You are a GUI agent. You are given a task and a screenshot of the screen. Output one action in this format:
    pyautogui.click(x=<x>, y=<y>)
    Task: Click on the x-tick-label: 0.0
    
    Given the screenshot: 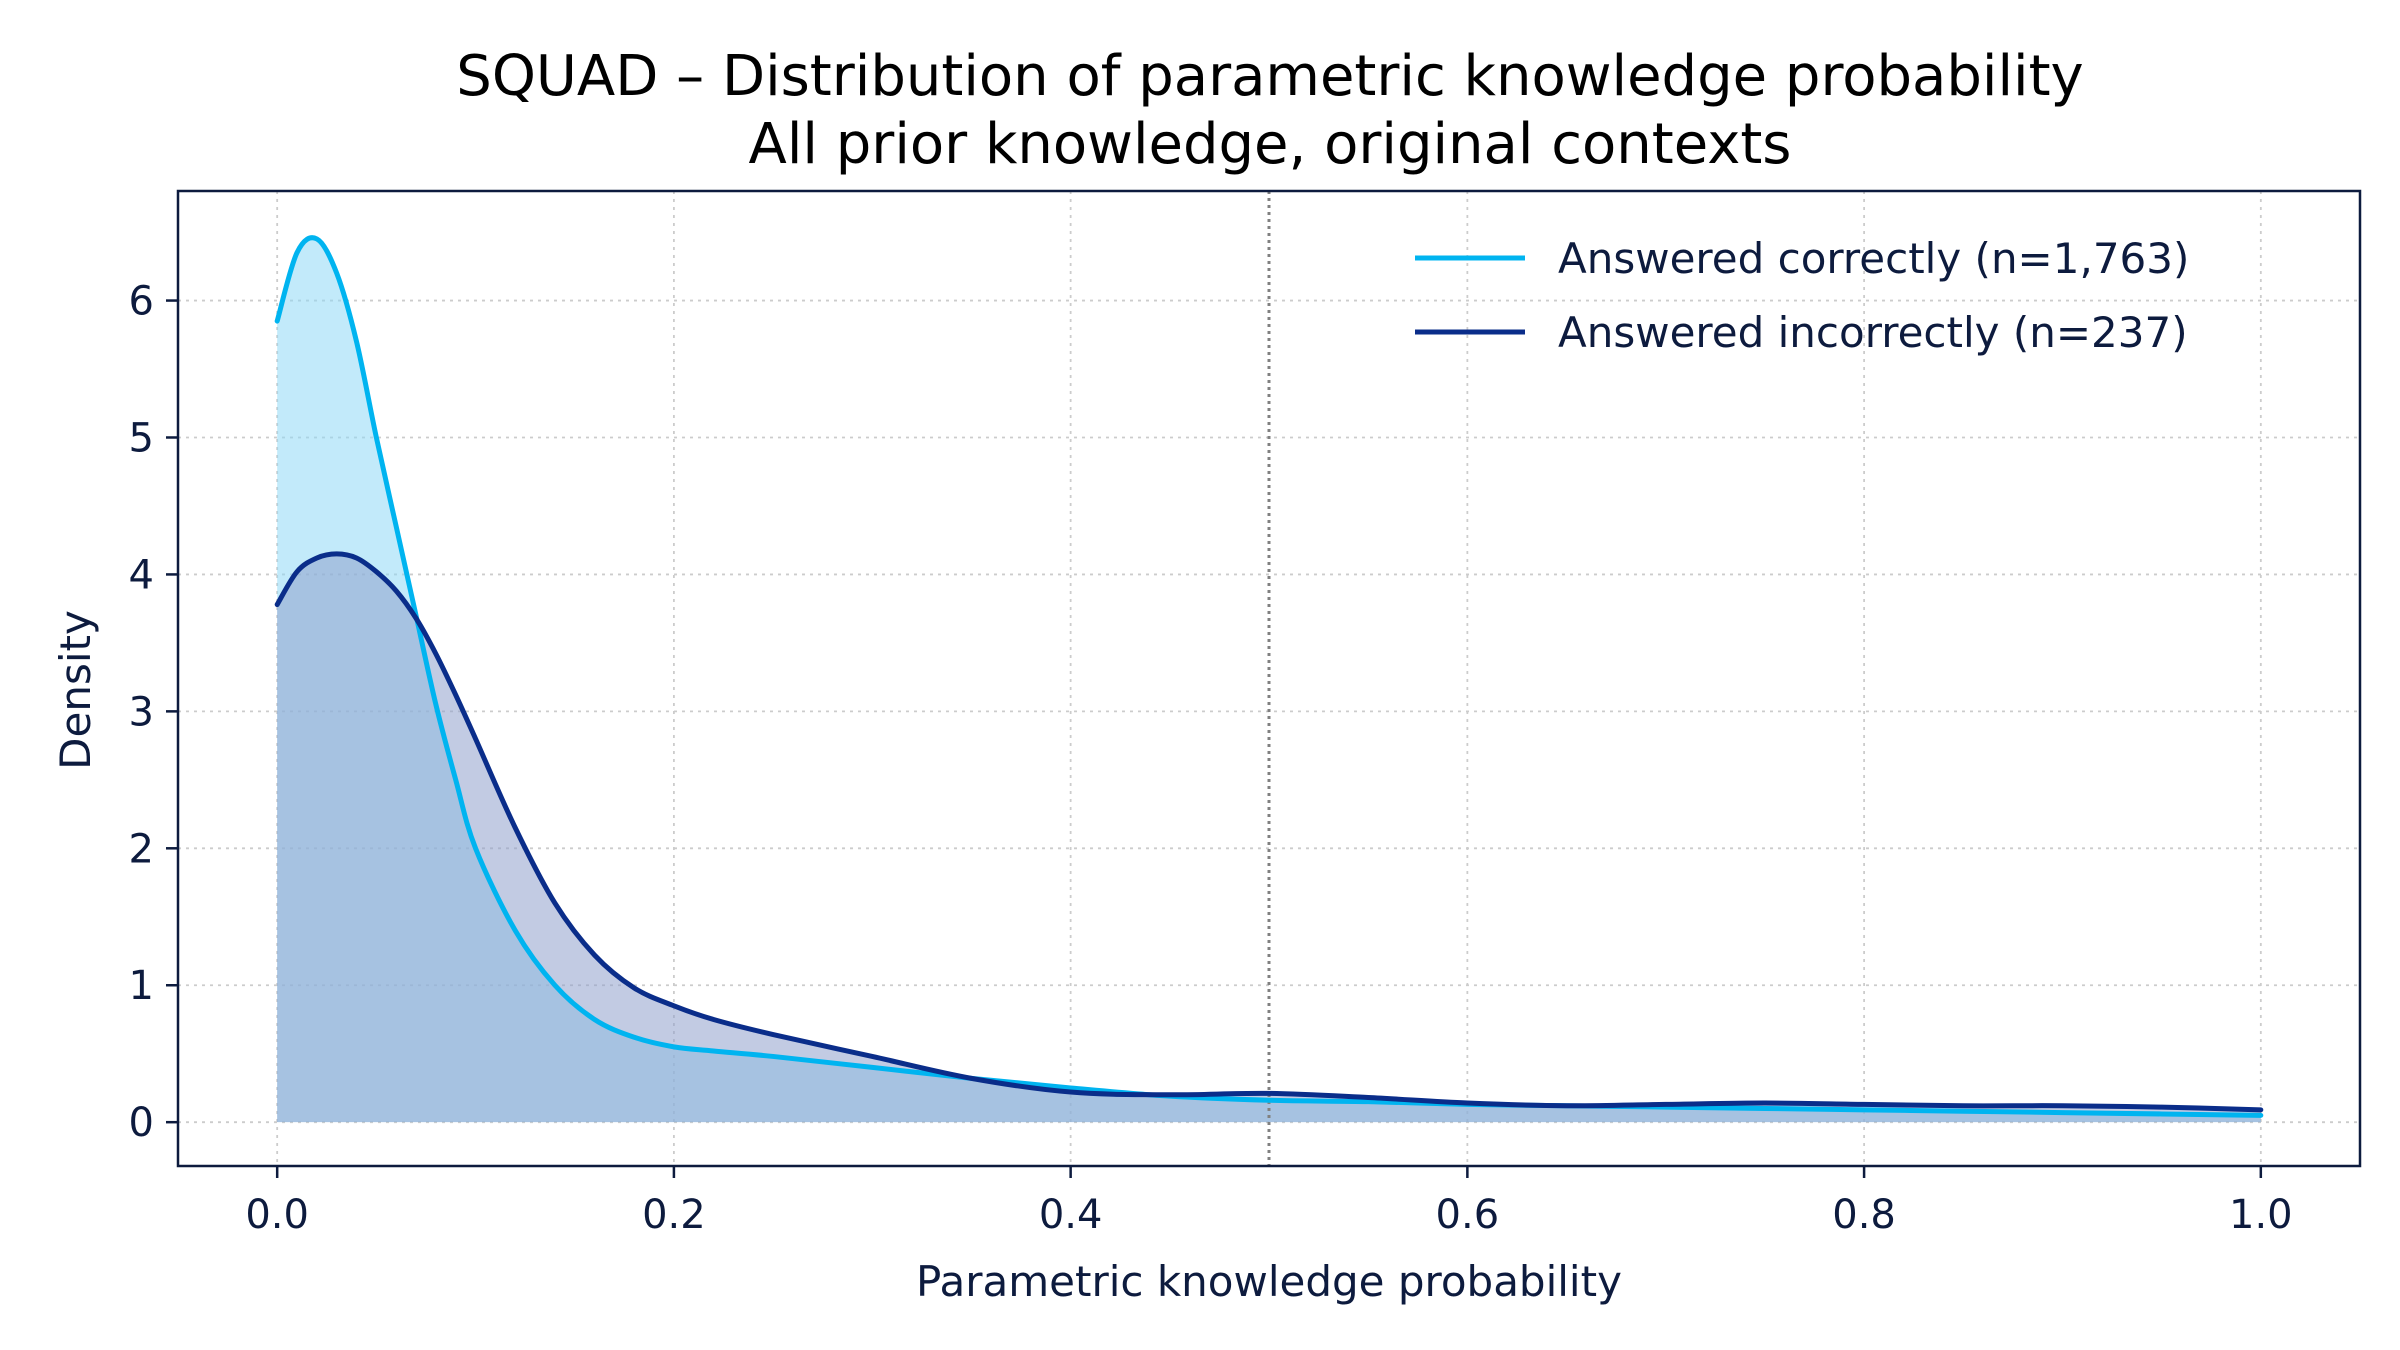 What is the action you would take?
    pyautogui.click(x=277, y=1215)
    